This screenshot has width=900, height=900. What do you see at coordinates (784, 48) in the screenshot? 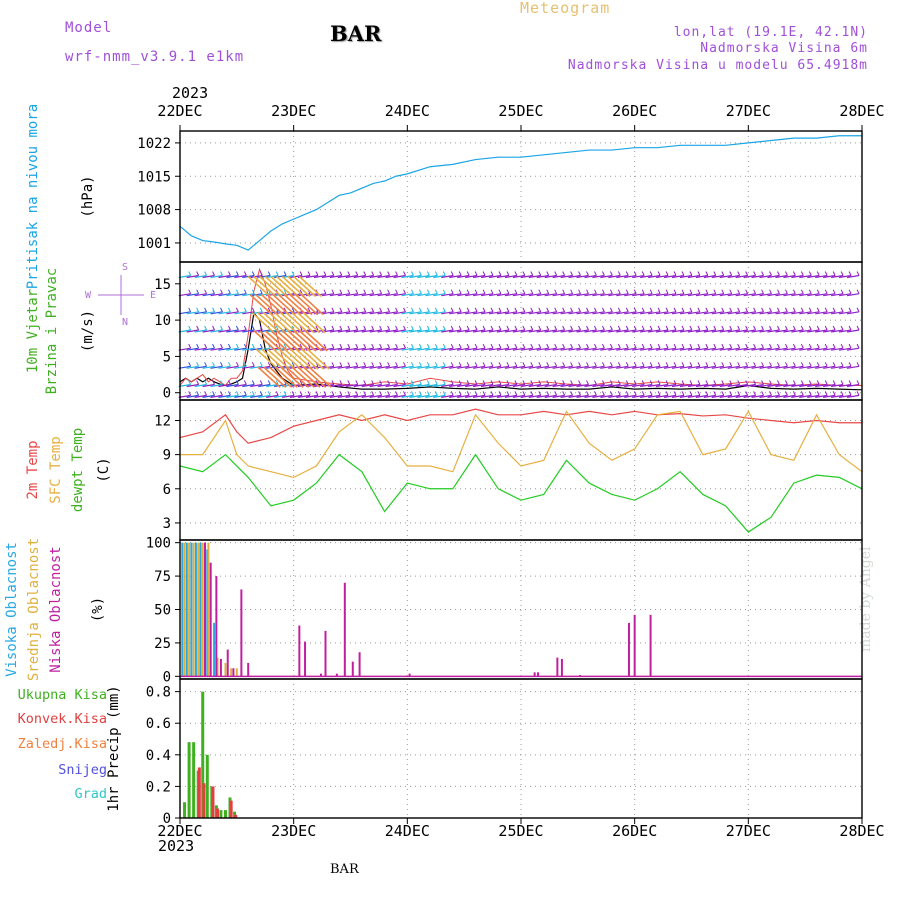
I see `altitude-label: Nadmorska Visina 6m` at bounding box center [784, 48].